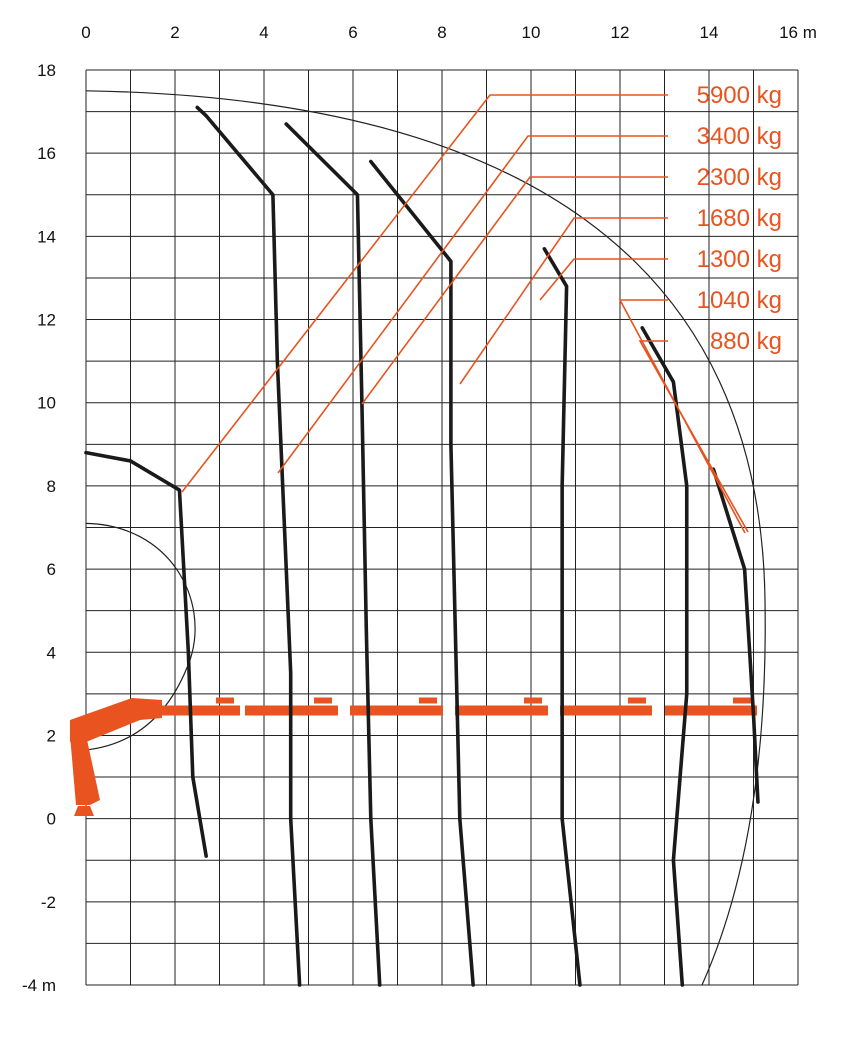 The height and width of the screenshot is (1037, 850). Describe the element at coordinates (85, 770) in the screenshot. I see `crane-column` at that location.